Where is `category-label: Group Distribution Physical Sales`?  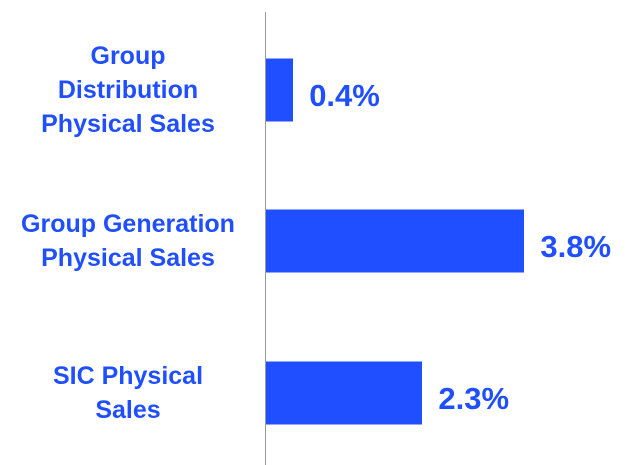 category-label: Group Distribution Physical Sales is located at coordinates (128, 90).